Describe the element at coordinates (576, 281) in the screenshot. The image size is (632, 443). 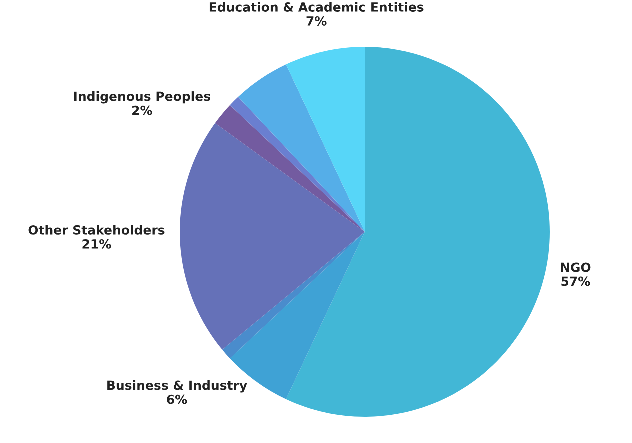
I see `data-label: 57%` at that location.